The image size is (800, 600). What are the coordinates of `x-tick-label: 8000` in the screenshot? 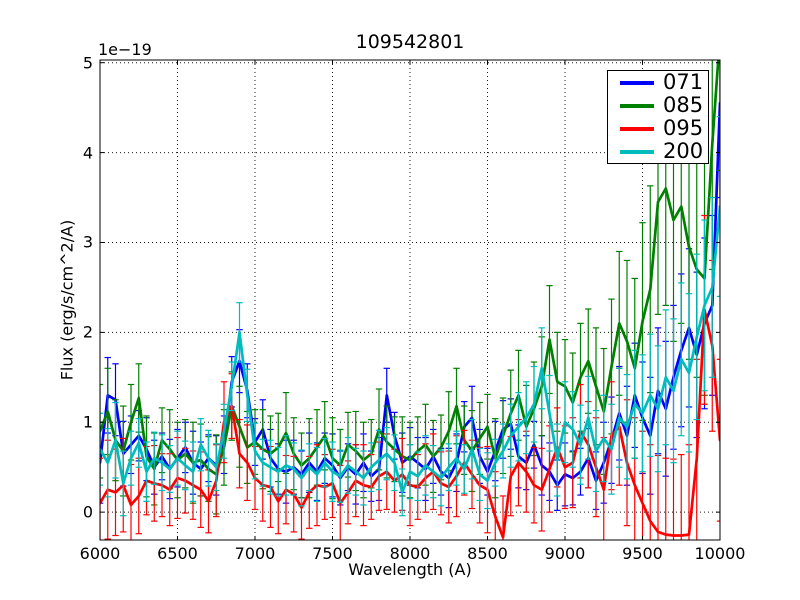 It's located at (410, 553).